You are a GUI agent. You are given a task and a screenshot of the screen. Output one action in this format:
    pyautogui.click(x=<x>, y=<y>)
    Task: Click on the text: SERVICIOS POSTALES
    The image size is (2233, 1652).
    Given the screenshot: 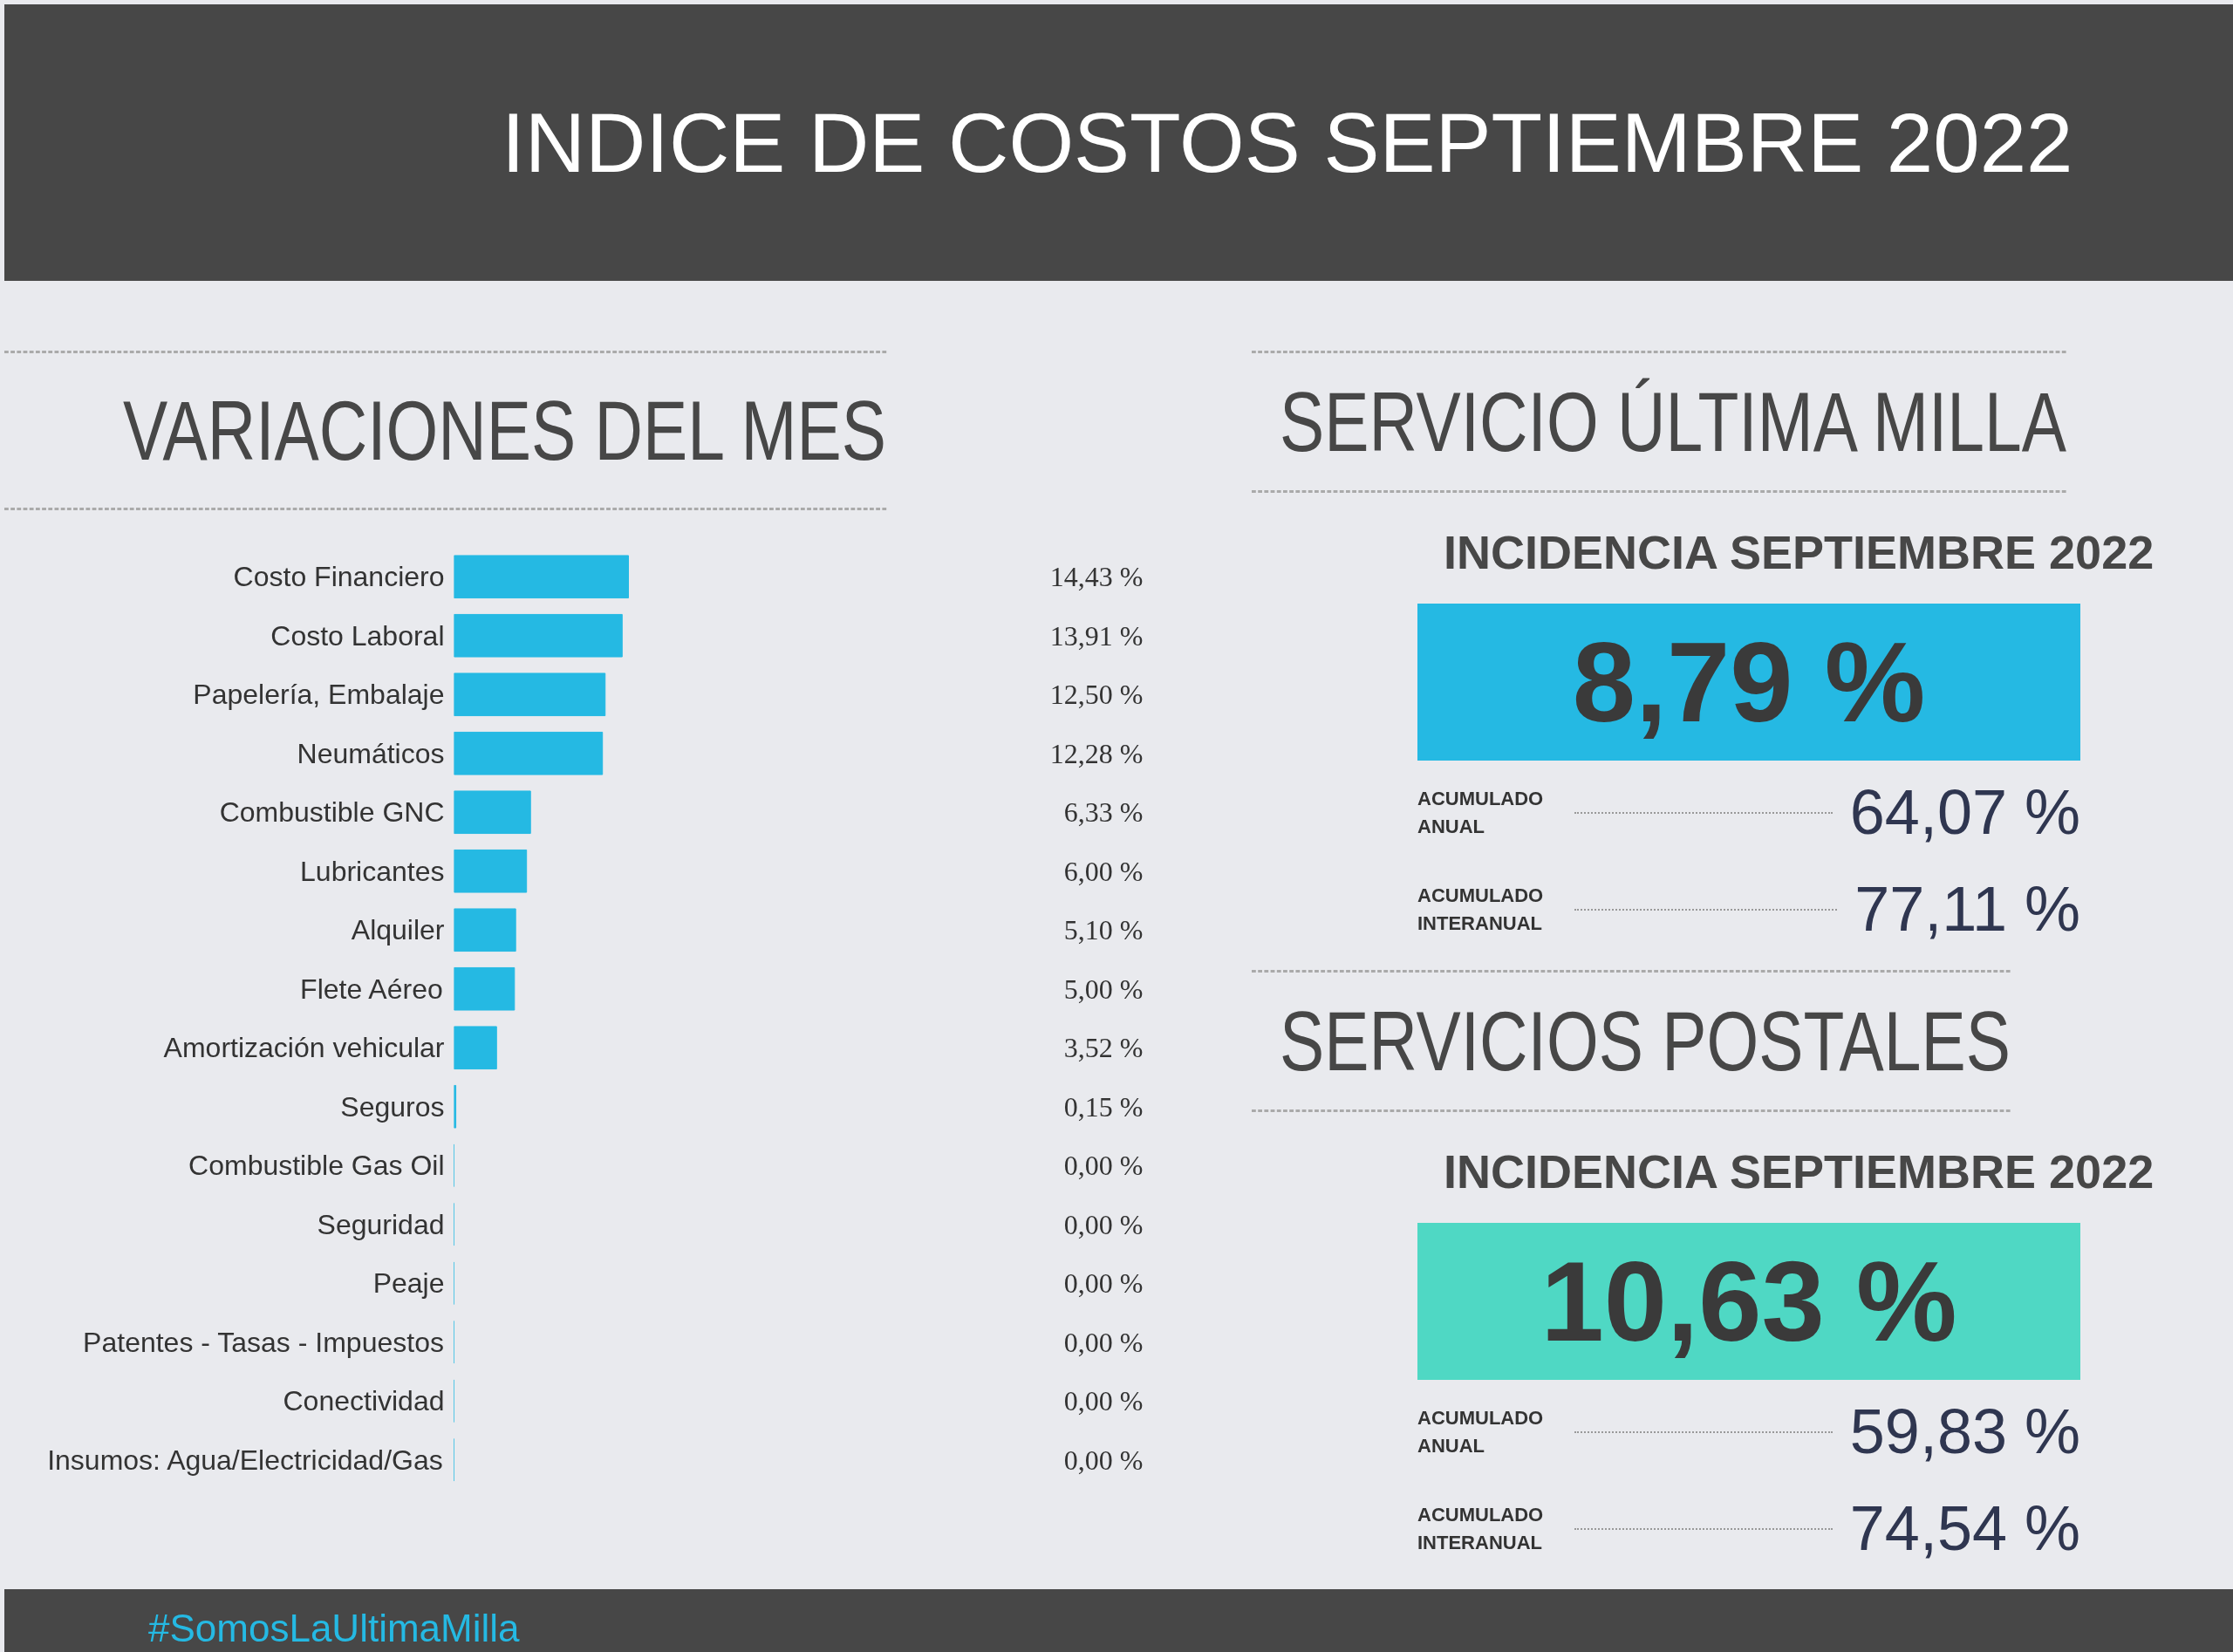 What is the action you would take?
    pyautogui.click(x=1631, y=1041)
    